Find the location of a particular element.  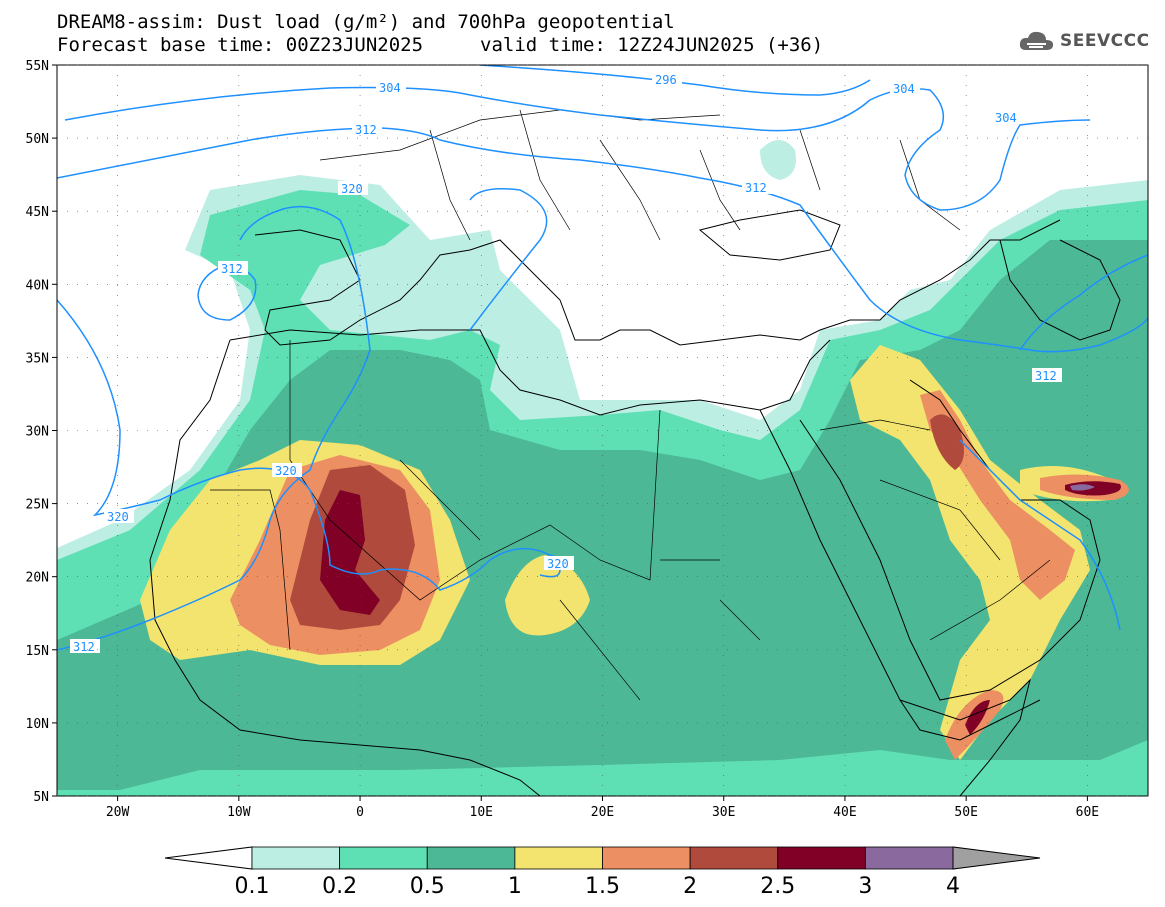

colorbar-label: 3 is located at coordinates (865, 886).